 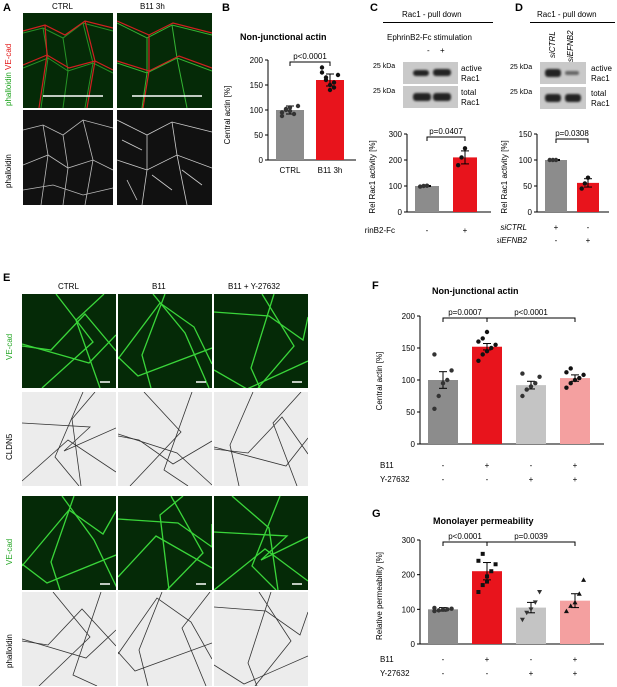 What do you see at coordinates (470, 78) in the screenshot?
I see `panel-c-blot1-label-b: Rac1` at bounding box center [470, 78].